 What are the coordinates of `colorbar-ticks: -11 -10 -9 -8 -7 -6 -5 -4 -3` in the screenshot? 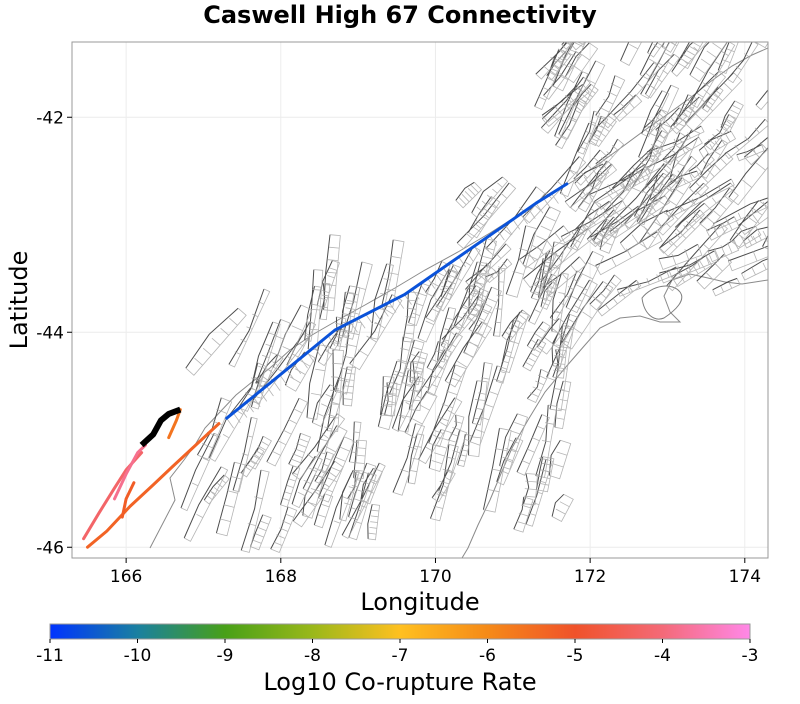 It's located at (397, 652).